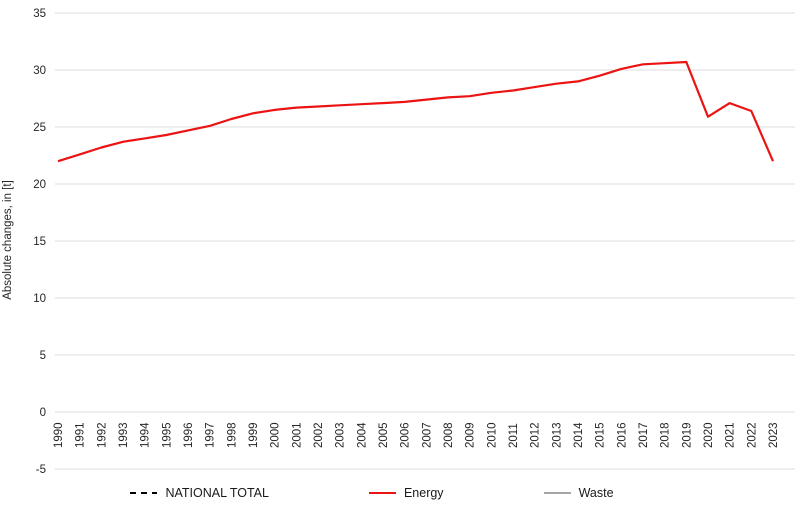 Image resolution: width=800 pixels, height=522 pixels. I want to click on legend-label-energy: Energy, so click(423, 493).